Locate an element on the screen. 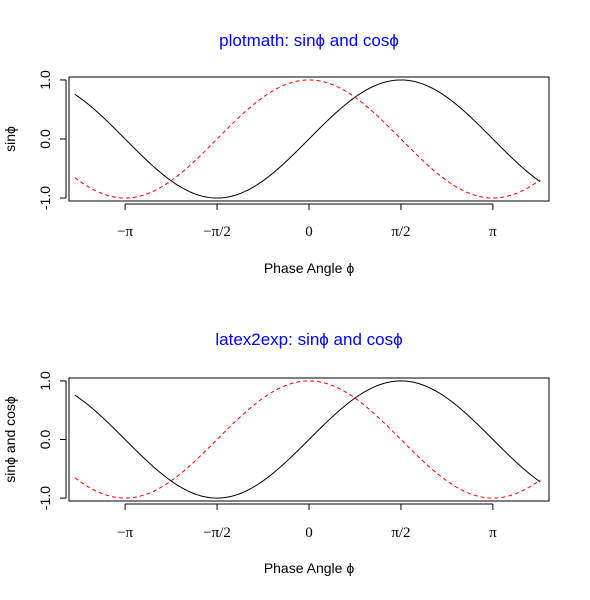  chart-title: latex2exp: sinϕ and cosϕ is located at coordinates (308, 339).